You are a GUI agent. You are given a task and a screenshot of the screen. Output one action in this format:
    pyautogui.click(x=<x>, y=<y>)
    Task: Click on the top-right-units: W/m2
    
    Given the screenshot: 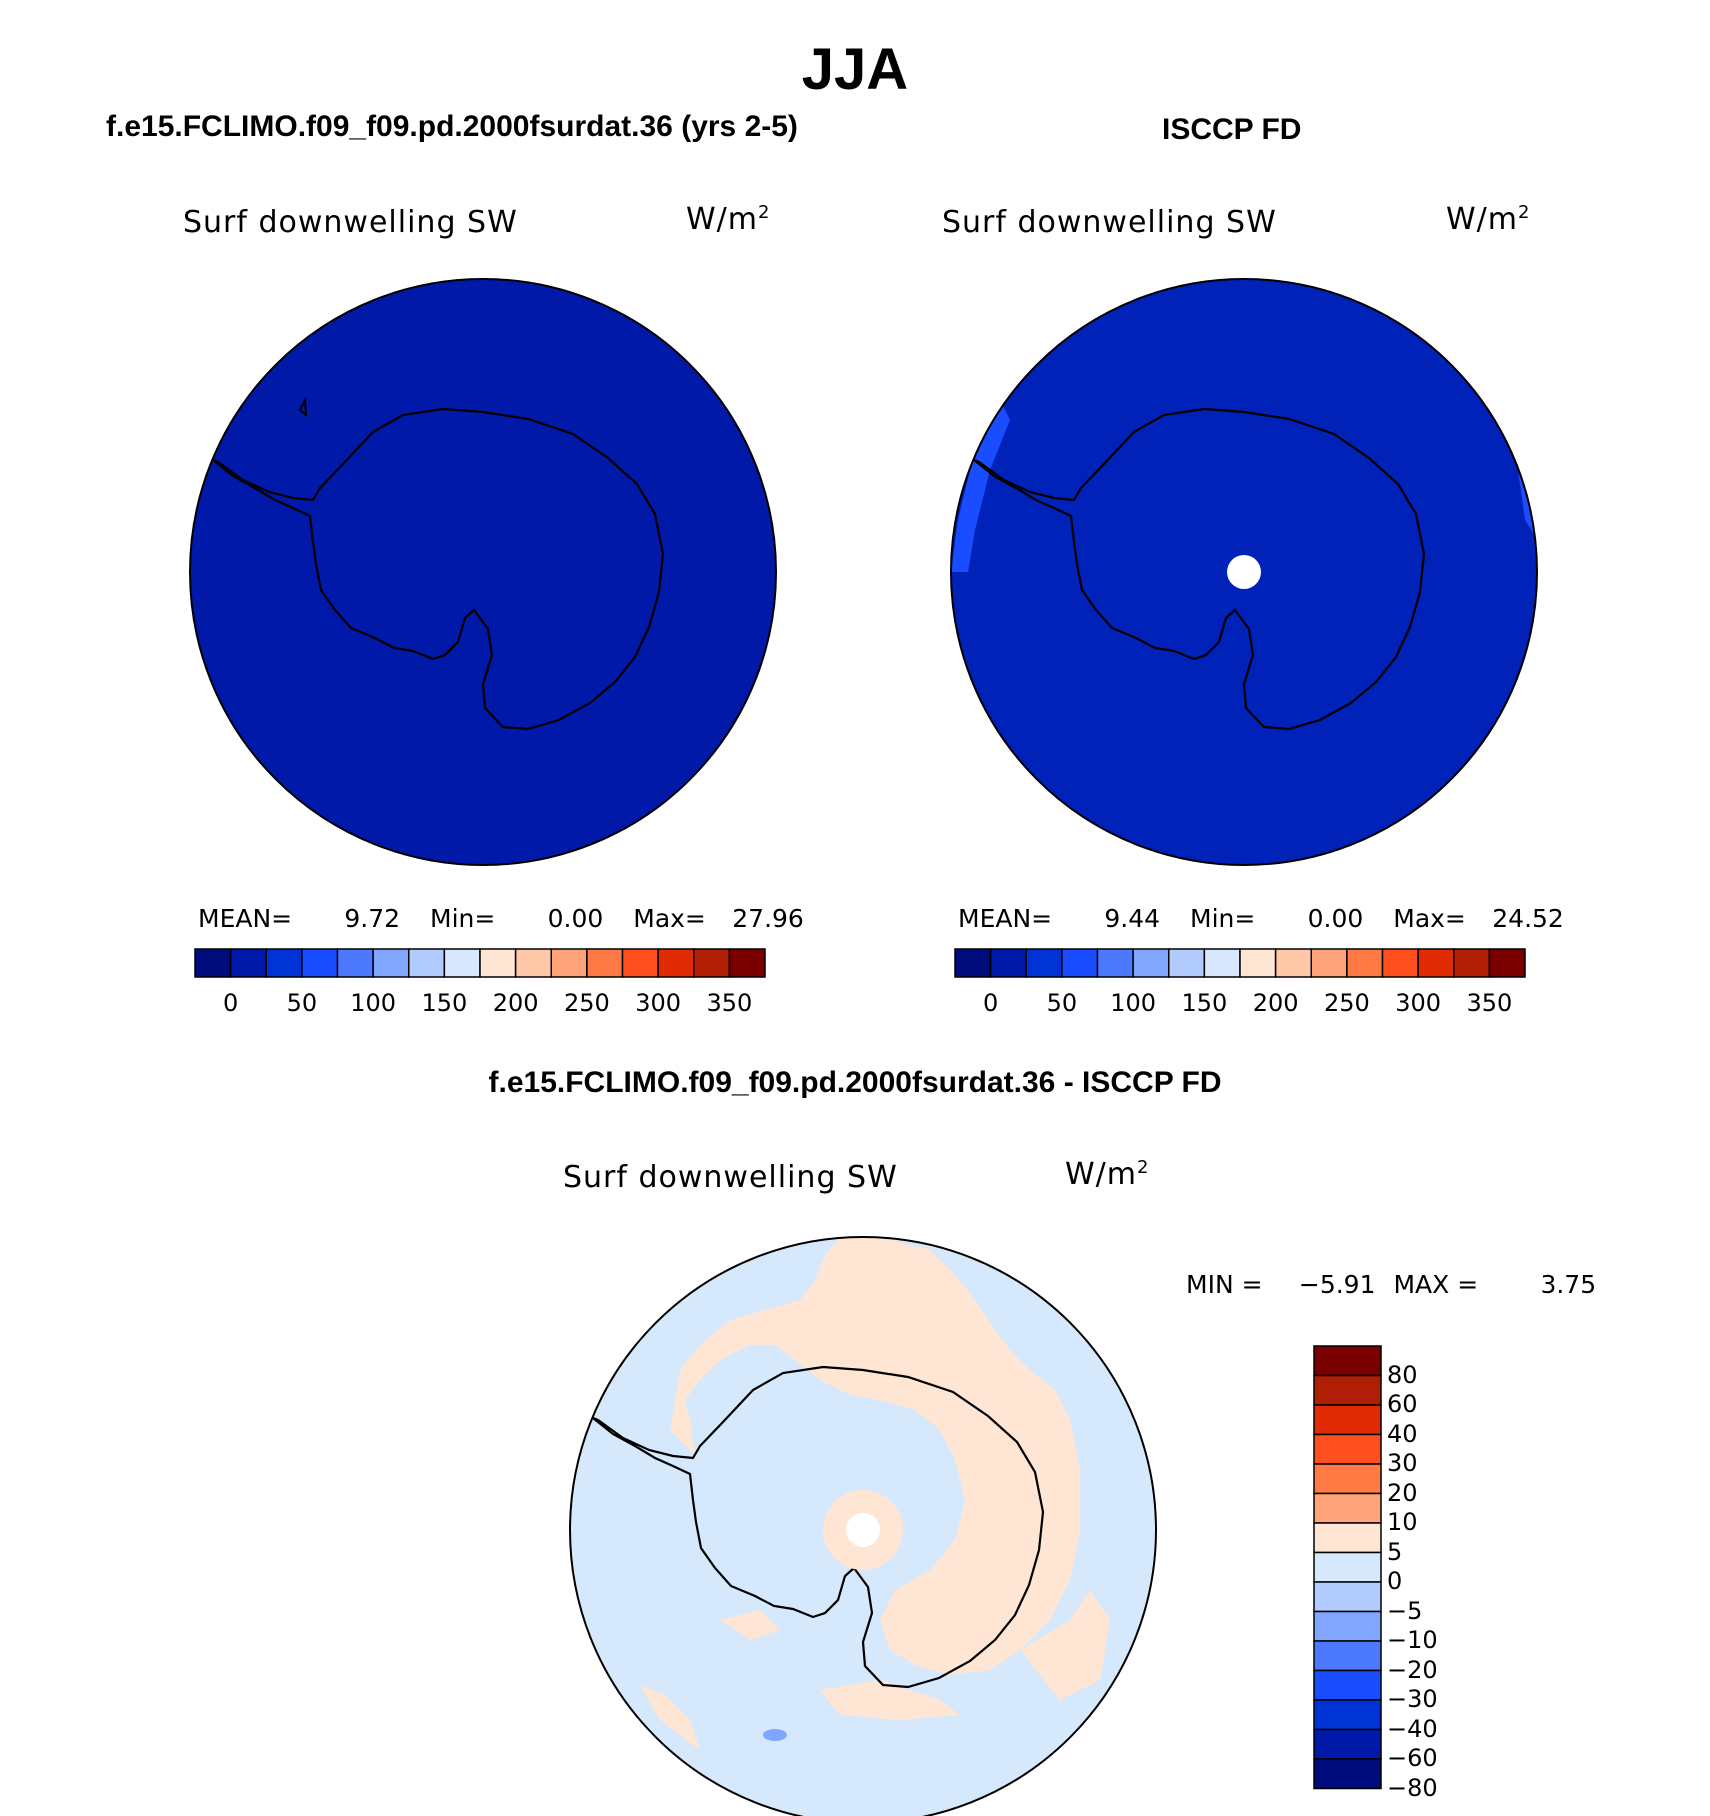 What is the action you would take?
    pyautogui.click(x=1488, y=219)
    